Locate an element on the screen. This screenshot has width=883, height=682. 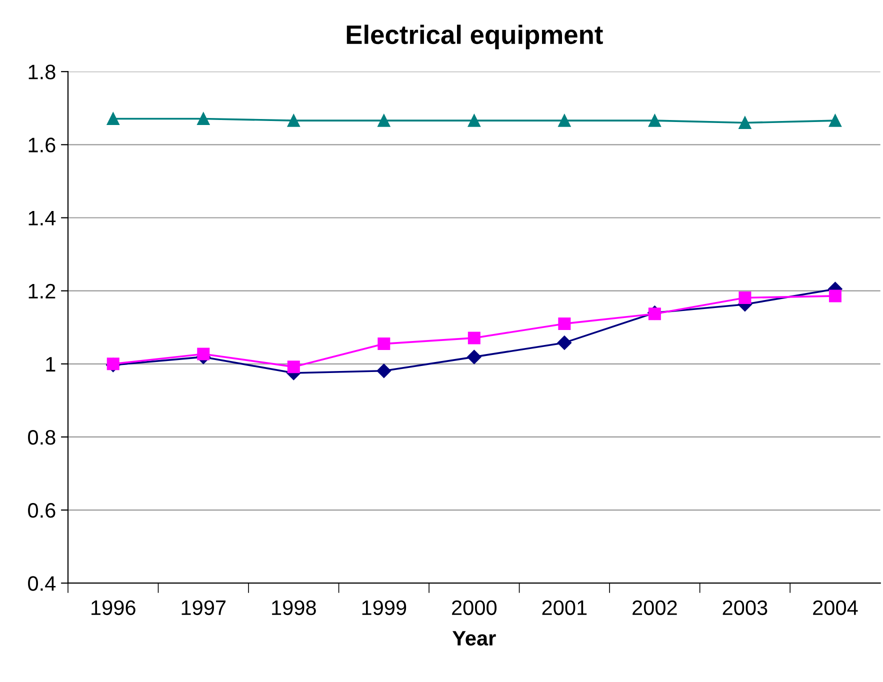
x-tick-label: 2003 is located at coordinates (745, 608).